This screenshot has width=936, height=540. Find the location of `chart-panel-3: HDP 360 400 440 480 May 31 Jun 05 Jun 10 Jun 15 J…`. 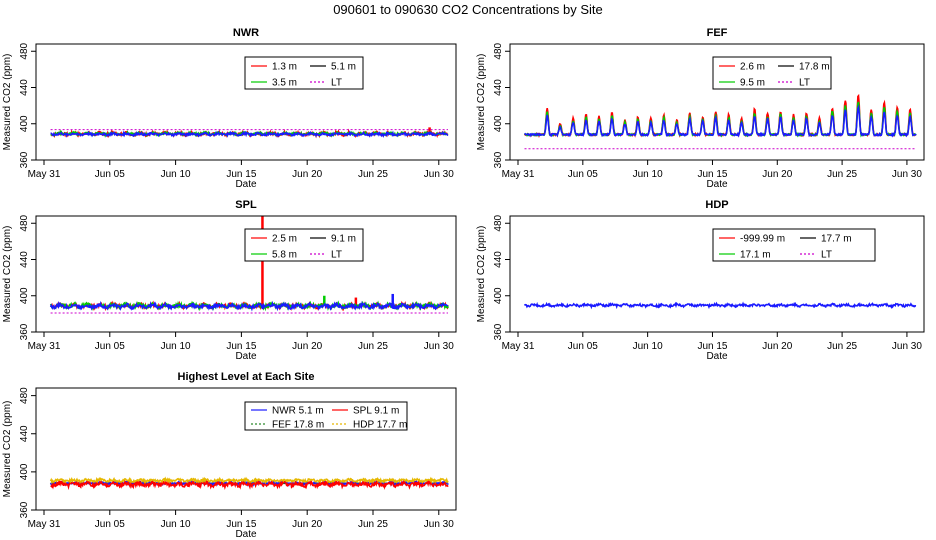

chart-panel-3: HDP 360 400 440 480 May 31 Jun 05 Jun 10 Jun 15 J… is located at coordinates (700, 280).